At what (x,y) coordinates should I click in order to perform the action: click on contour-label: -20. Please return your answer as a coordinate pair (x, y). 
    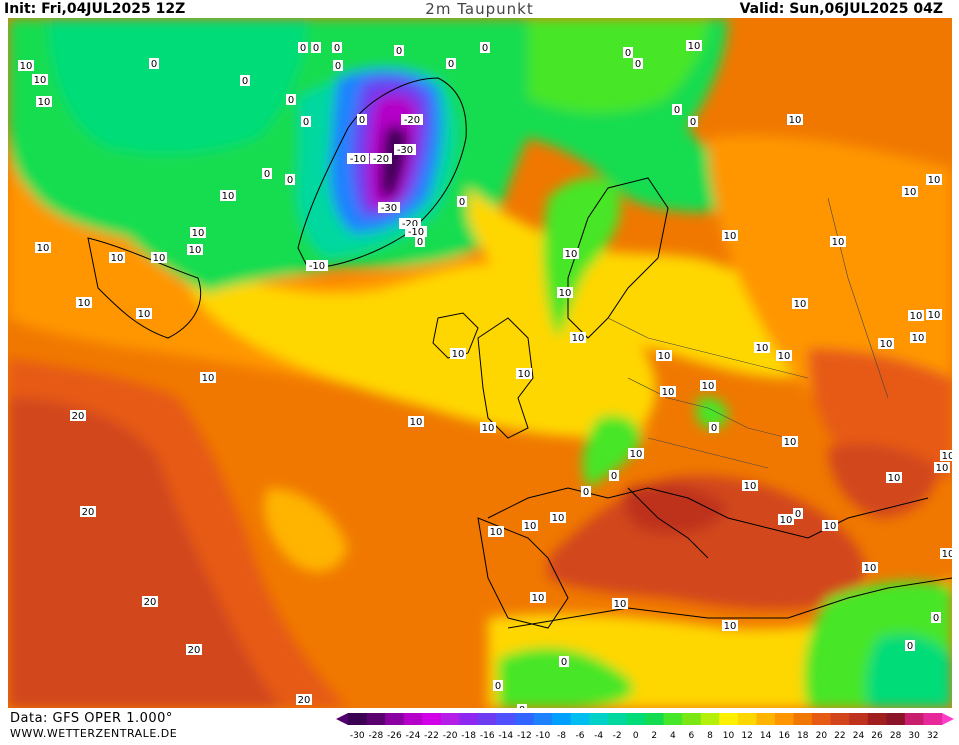
    Looking at the image, I should click on (381, 159).